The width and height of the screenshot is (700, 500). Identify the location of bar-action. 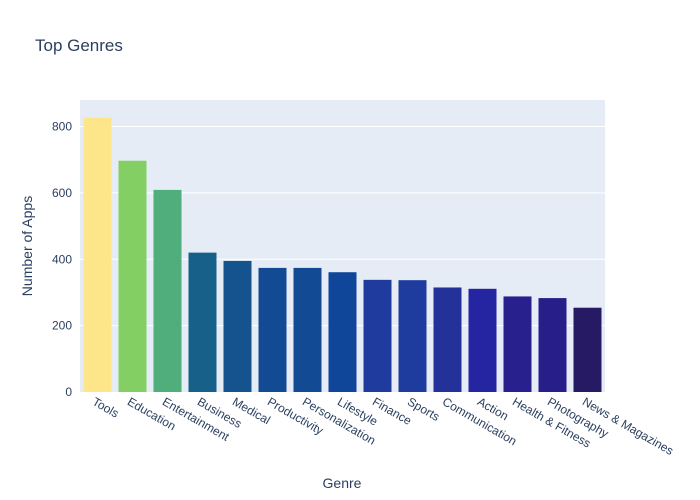
(482, 340).